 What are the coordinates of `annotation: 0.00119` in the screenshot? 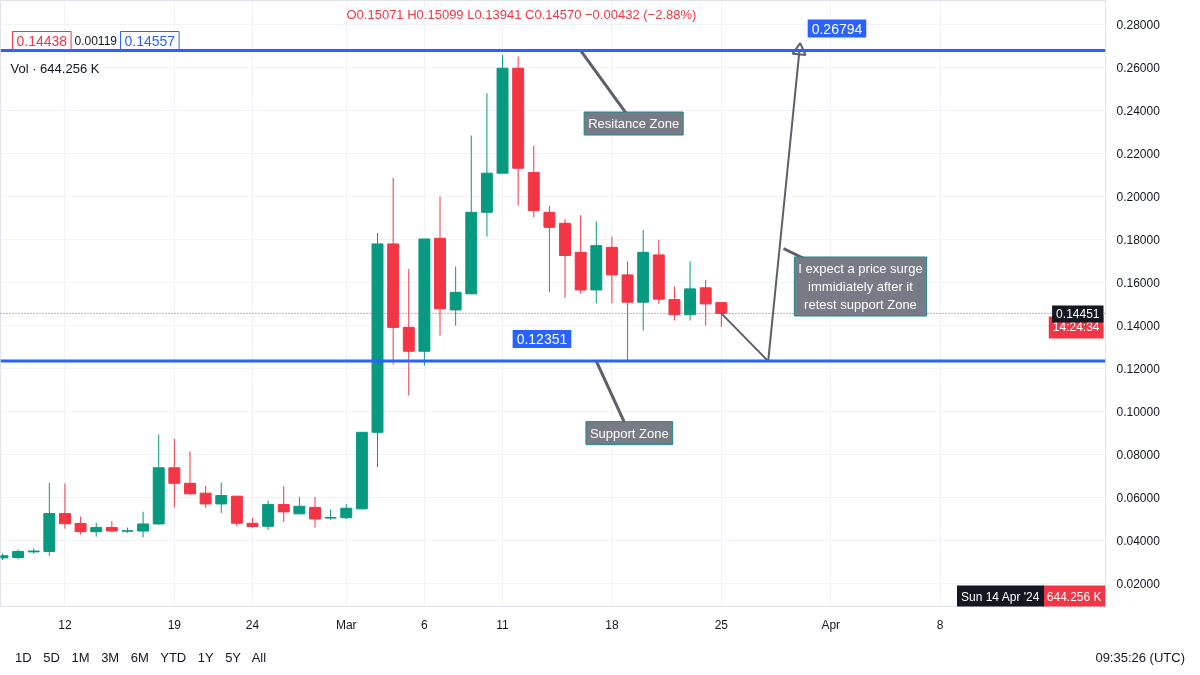 It's located at (96, 41).